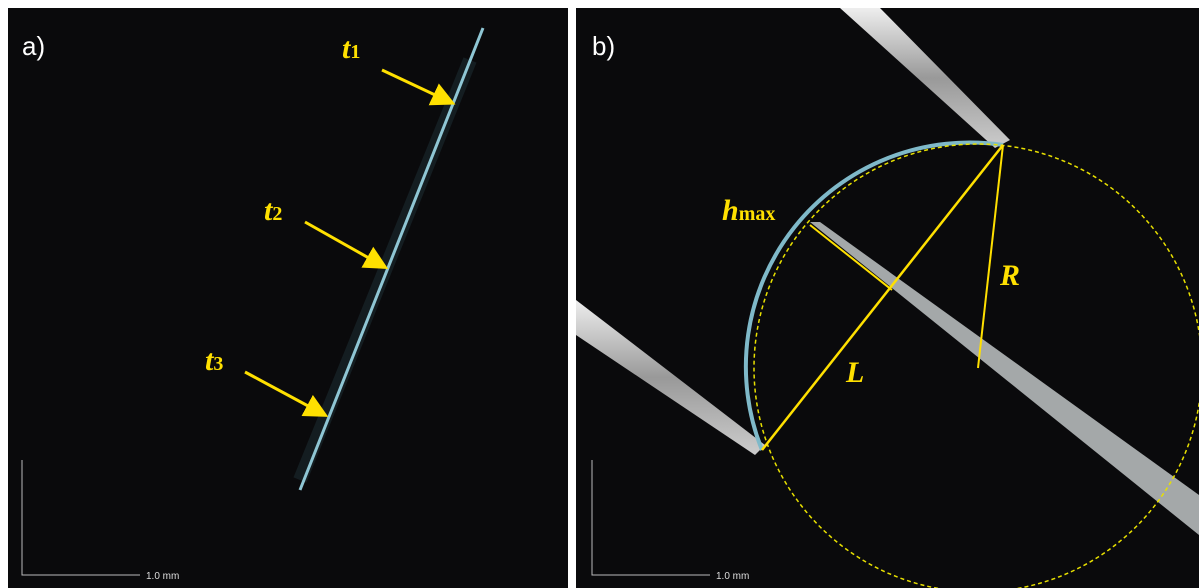 This screenshot has width=1199, height=588. Describe the element at coordinates (854, 372) in the screenshot. I see `annotation: L` at that location.